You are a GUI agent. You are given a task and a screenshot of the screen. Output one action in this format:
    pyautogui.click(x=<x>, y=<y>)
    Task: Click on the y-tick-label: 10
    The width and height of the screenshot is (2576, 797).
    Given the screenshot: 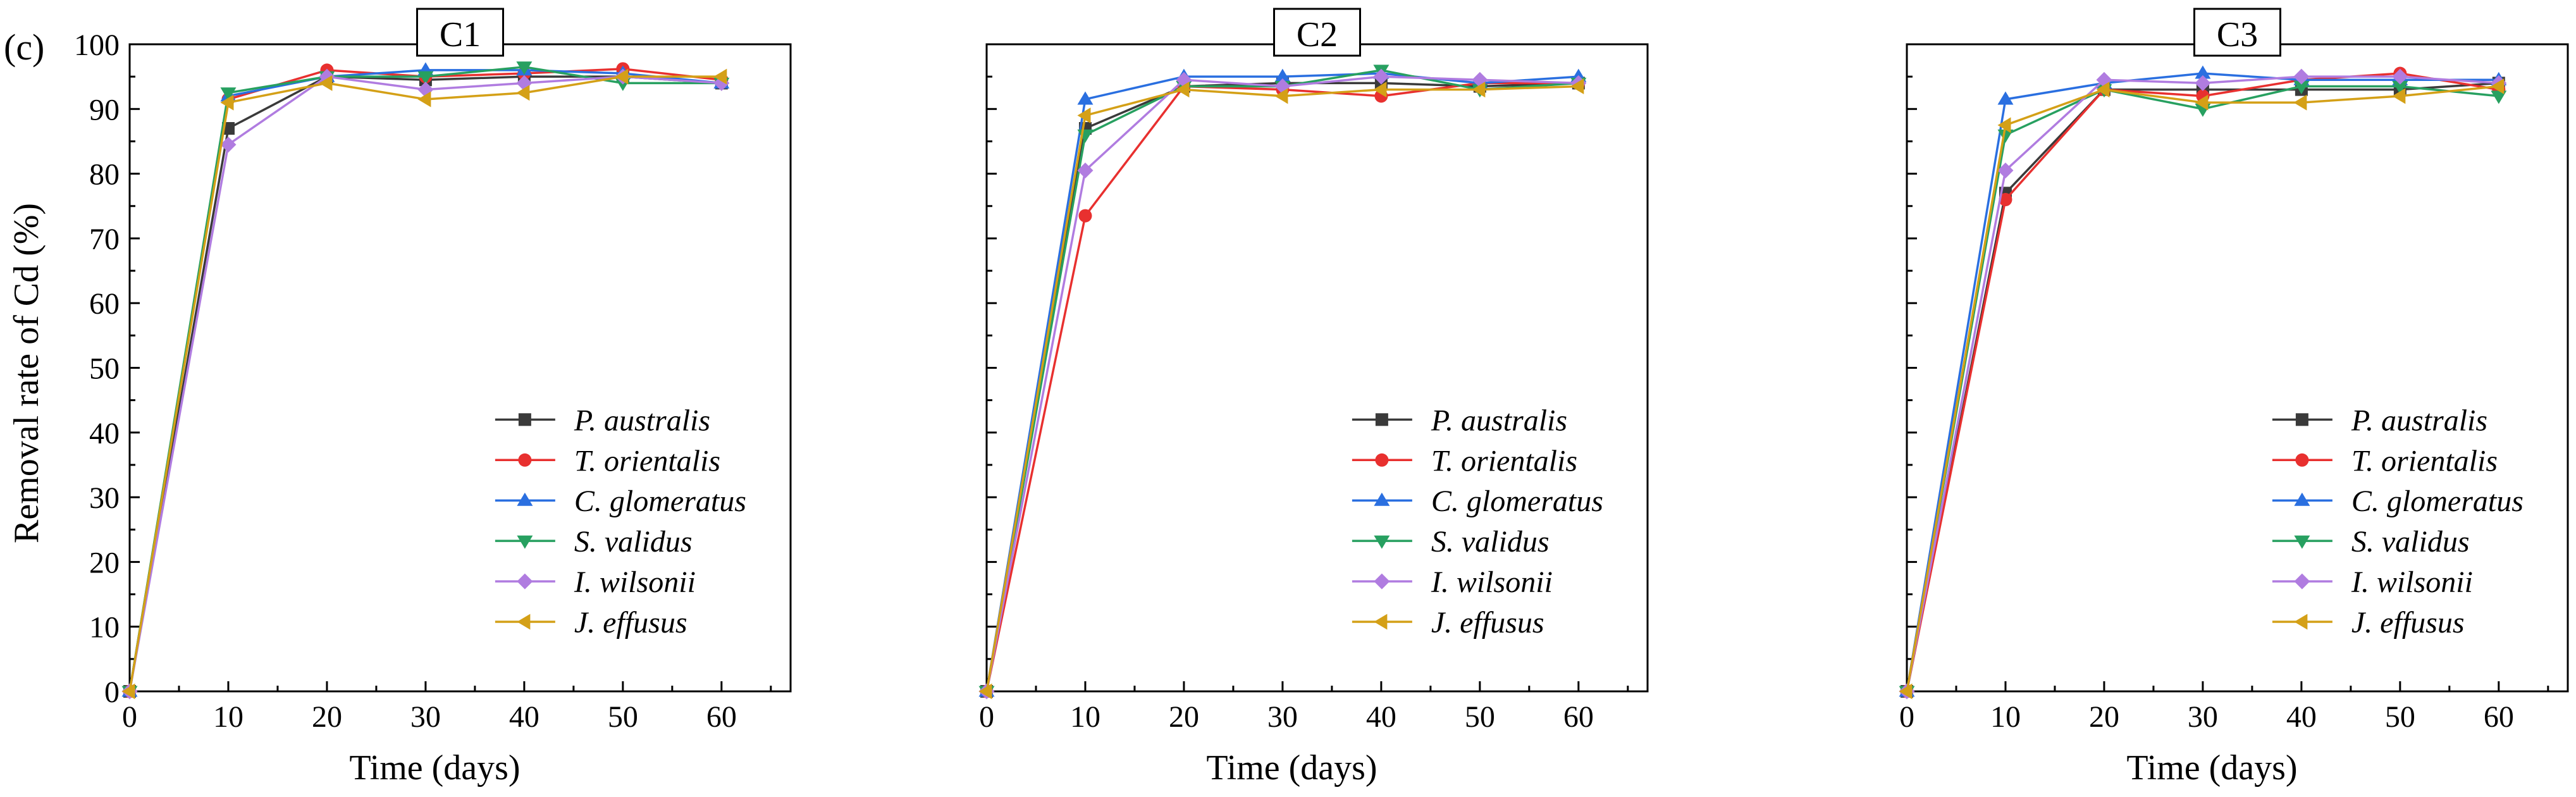 What is the action you would take?
    pyautogui.click(x=104, y=628)
    